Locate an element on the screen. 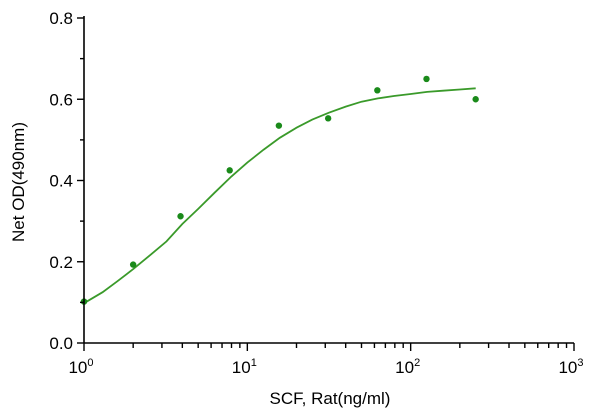 This screenshot has width=592, height=412. x-tick-exponent: 2 is located at coordinates (417, 363).